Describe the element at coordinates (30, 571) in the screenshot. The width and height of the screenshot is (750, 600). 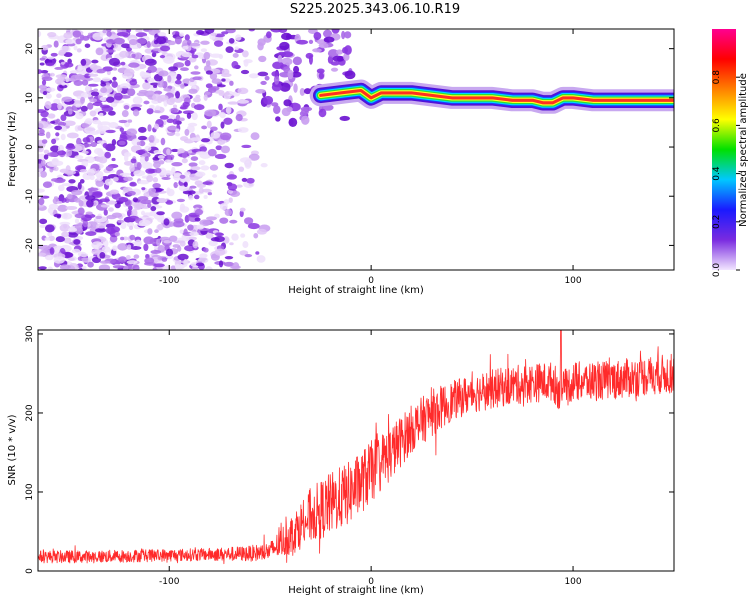
I see `y-tick-label: 0` at that location.